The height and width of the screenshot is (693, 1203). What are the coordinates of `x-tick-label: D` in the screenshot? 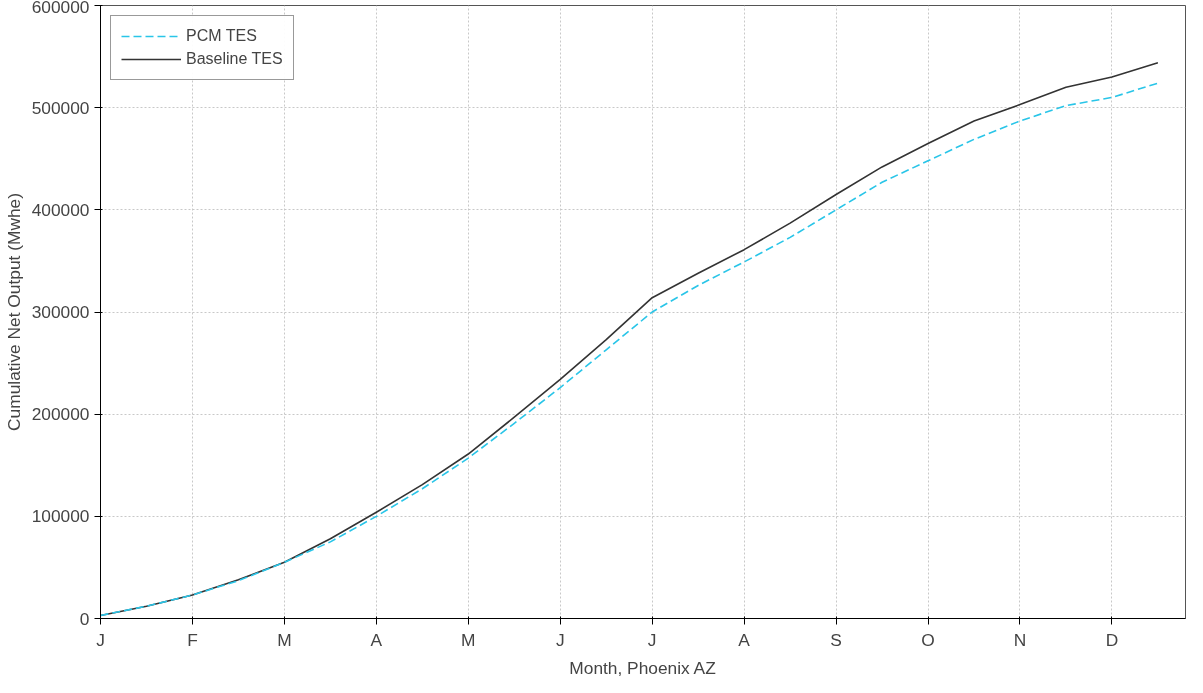 It's located at (1112, 639).